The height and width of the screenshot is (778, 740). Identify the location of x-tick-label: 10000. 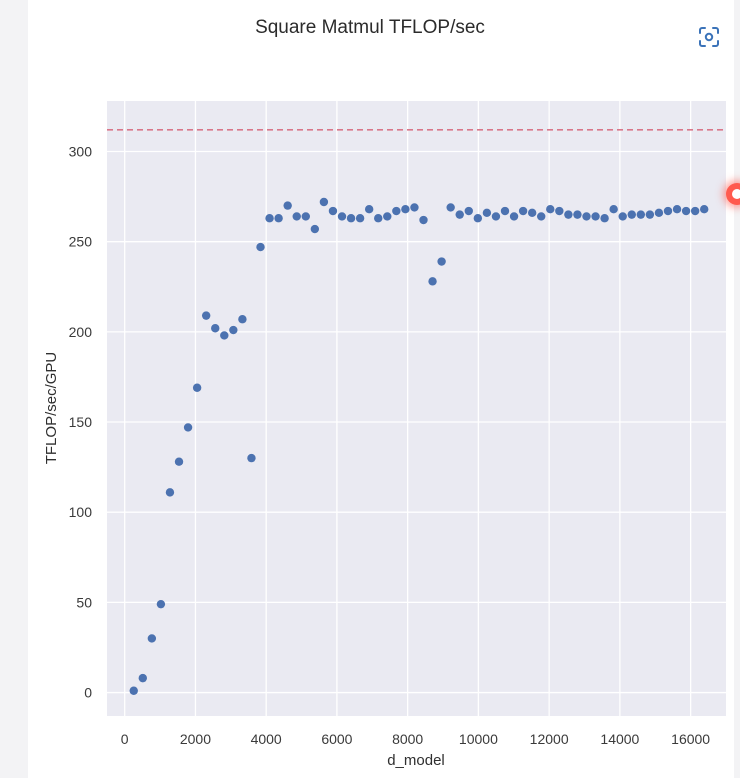
(478, 739).